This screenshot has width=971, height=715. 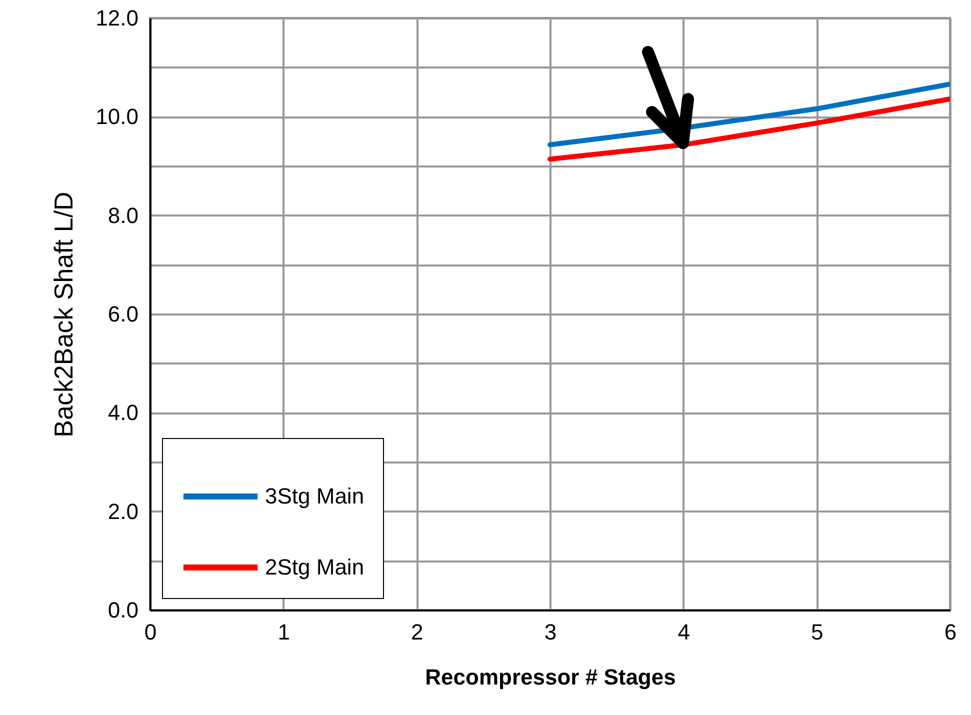 I want to click on y-tick-label: 0.0, so click(x=123, y=610).